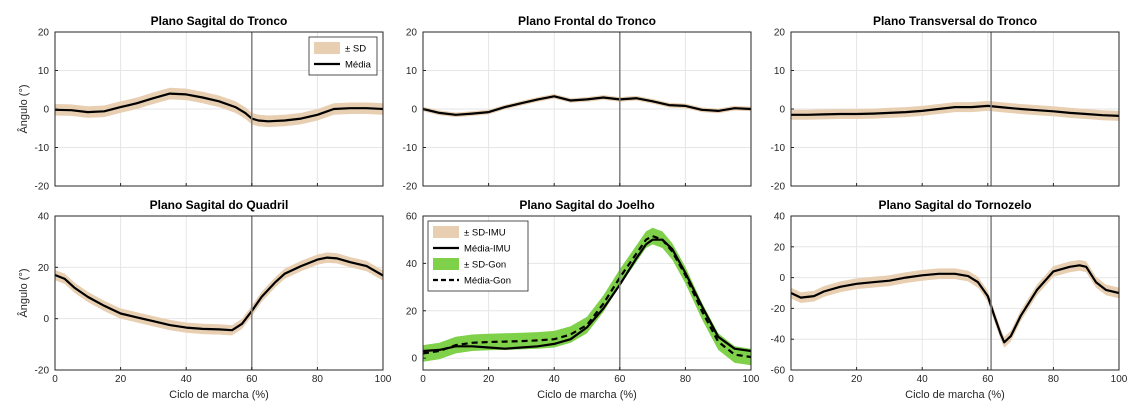 The image size is (1135, 412). What do you see at coordinates (219, 205) in the screenshot?
I see `chart-title: Plano Sagital do Quadril` at bounding box center [219, 205].